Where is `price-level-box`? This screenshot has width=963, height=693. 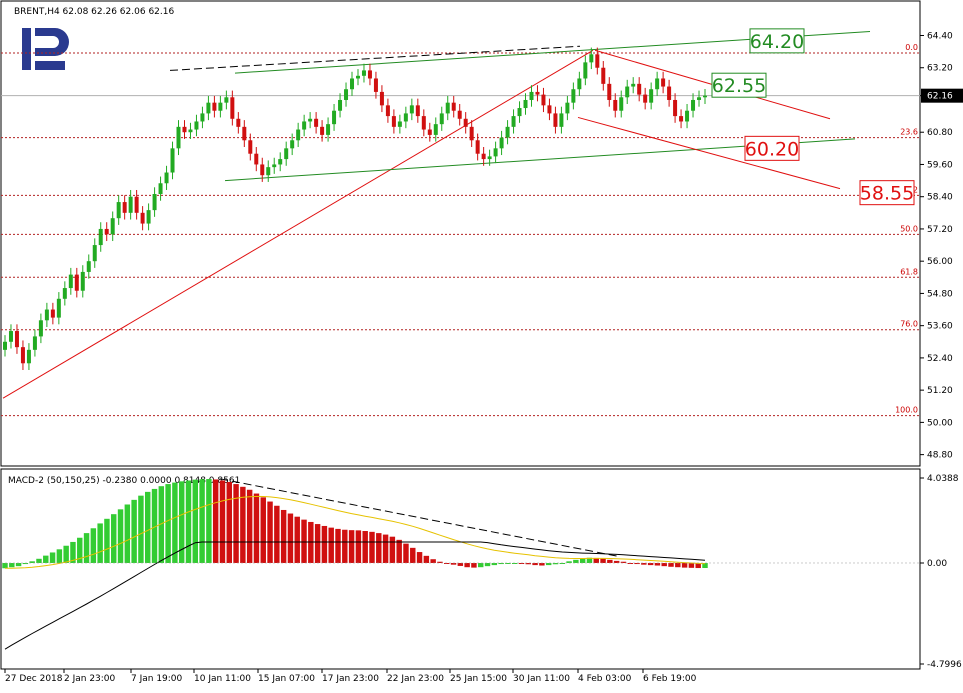
price-level-box is located at coordinates (777, 41).